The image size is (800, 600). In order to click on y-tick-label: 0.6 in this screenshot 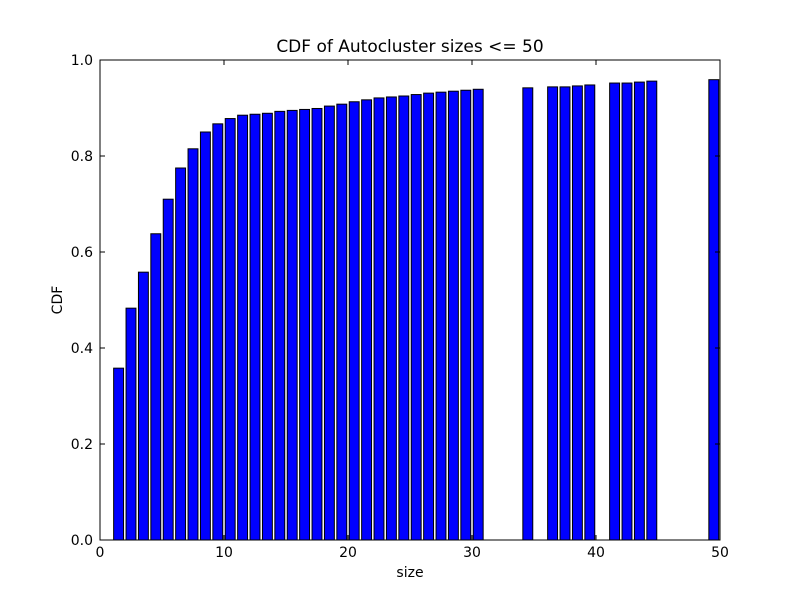, I will do `click(82, 253)`.